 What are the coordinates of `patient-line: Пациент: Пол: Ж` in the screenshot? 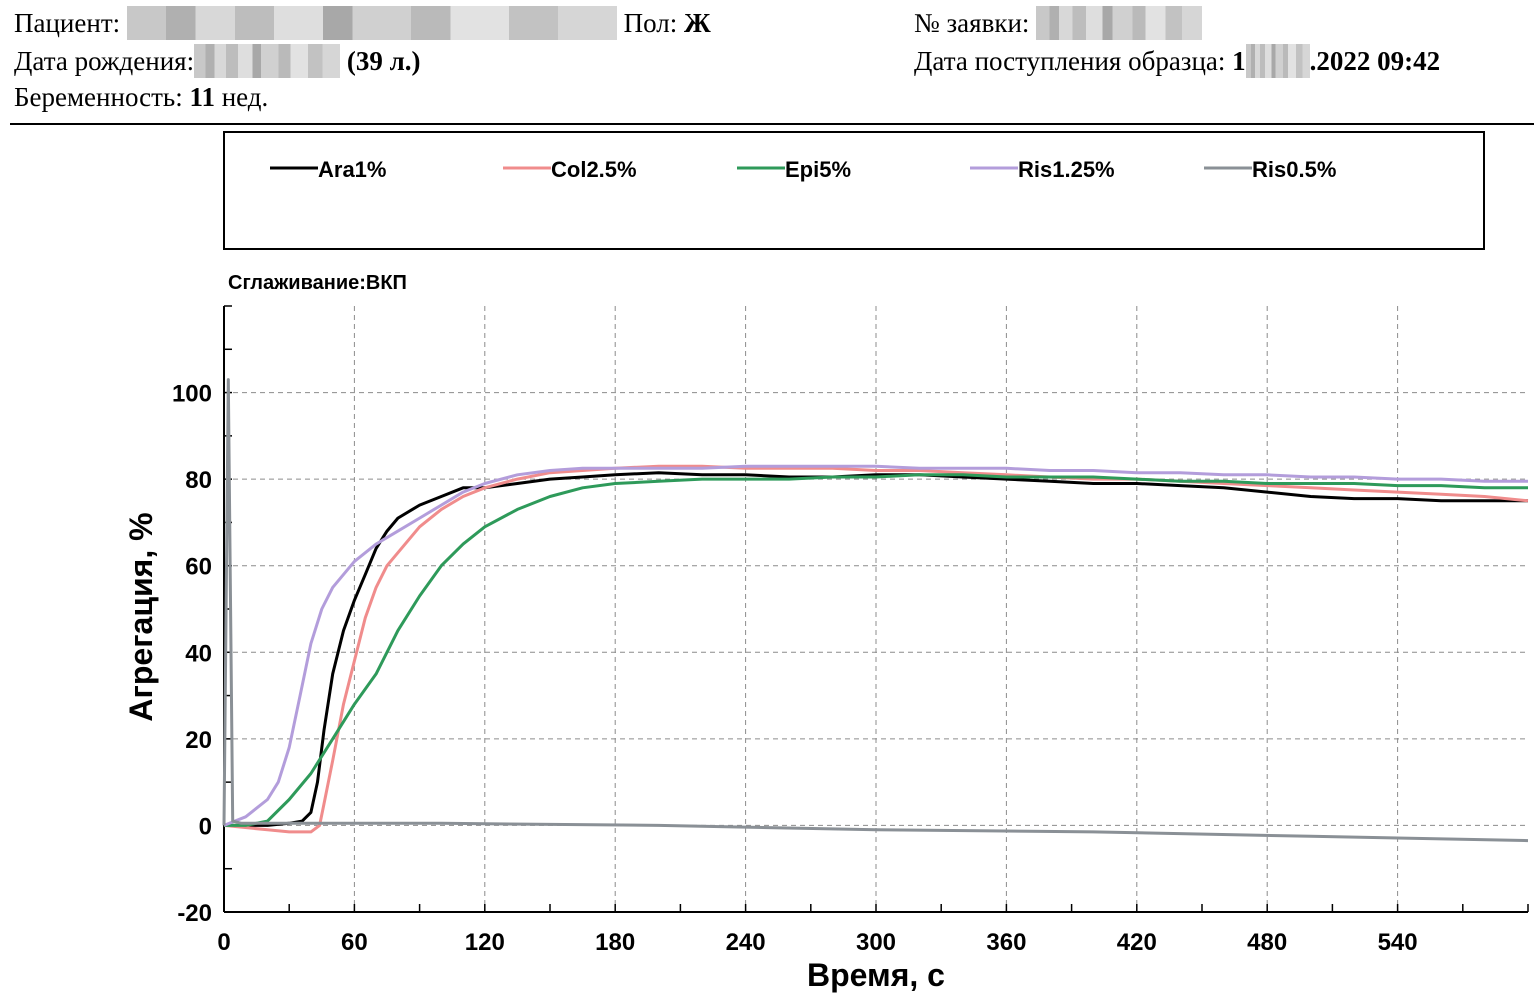 It's located at (362, 23).